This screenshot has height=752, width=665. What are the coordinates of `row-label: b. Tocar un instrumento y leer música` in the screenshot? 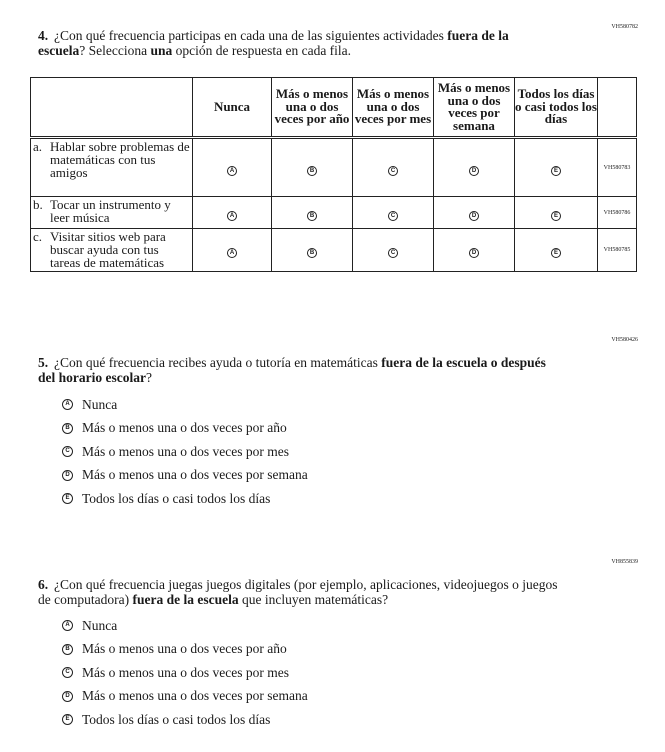 It's located at (111, 212).